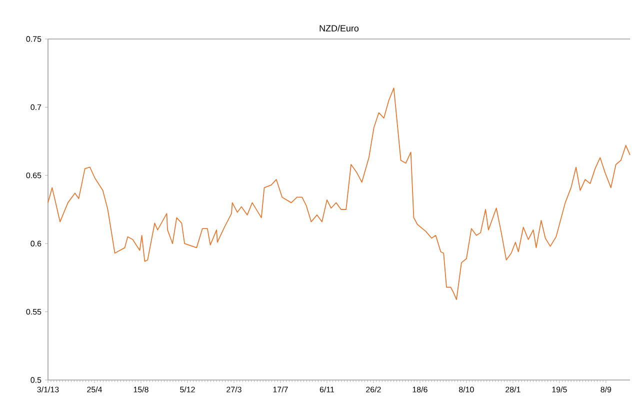 Image resolution: width=632 pixels, height=406 pixels. Describe the element at coordinates (339, 28) in the screenshot. I see `chart-title: NZD/Euro` at that location.